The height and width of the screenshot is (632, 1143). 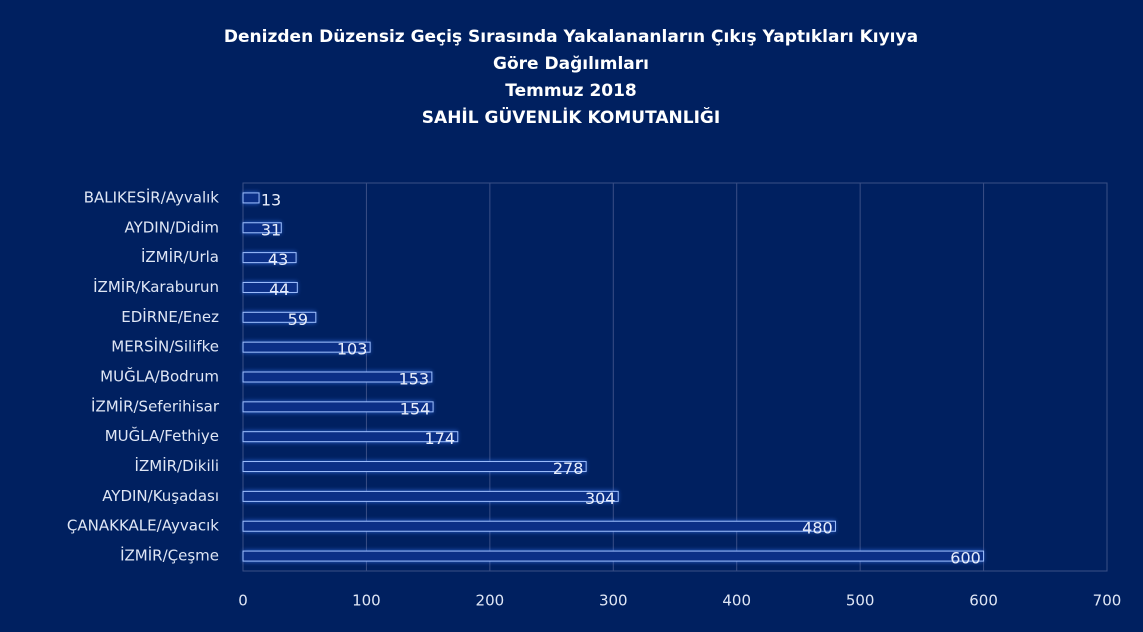 What do you see at coordinates (170, 316) in the screenshot?
I see `y-tick-label: EDİRNE/Enez` at bounding box center [170, 316].